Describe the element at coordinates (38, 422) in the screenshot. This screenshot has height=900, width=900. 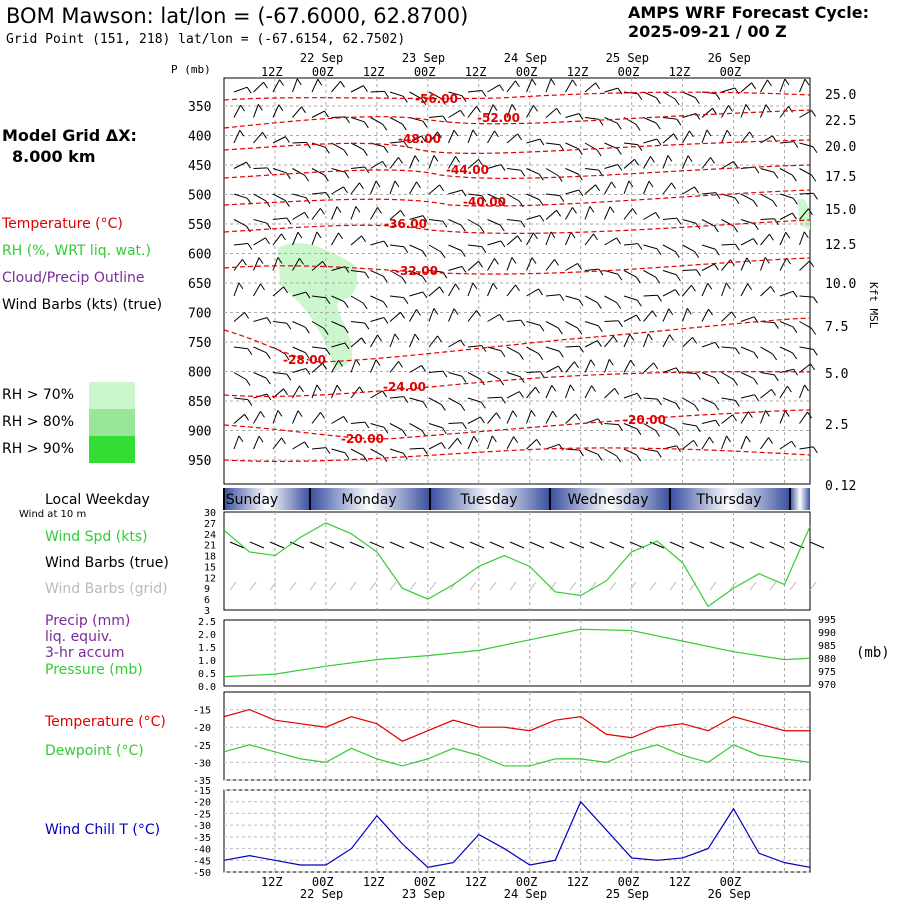
I see `rh80-label: RH > 80%` at that location.